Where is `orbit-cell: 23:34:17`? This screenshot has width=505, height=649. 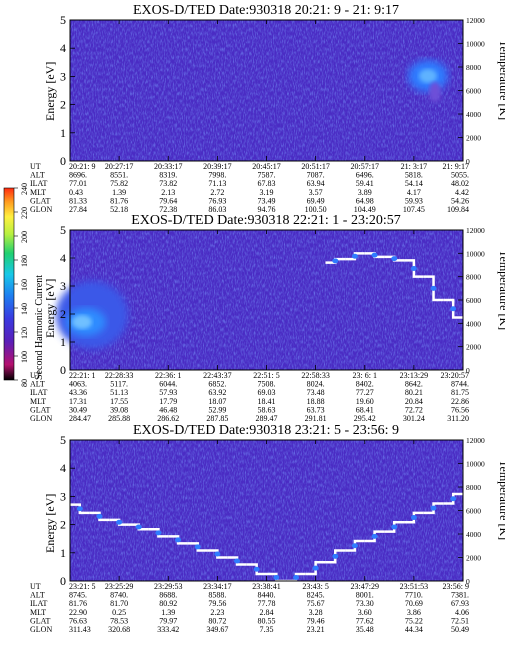 orbit-cell: 23:34:17 is located at coordinates (217, 586).